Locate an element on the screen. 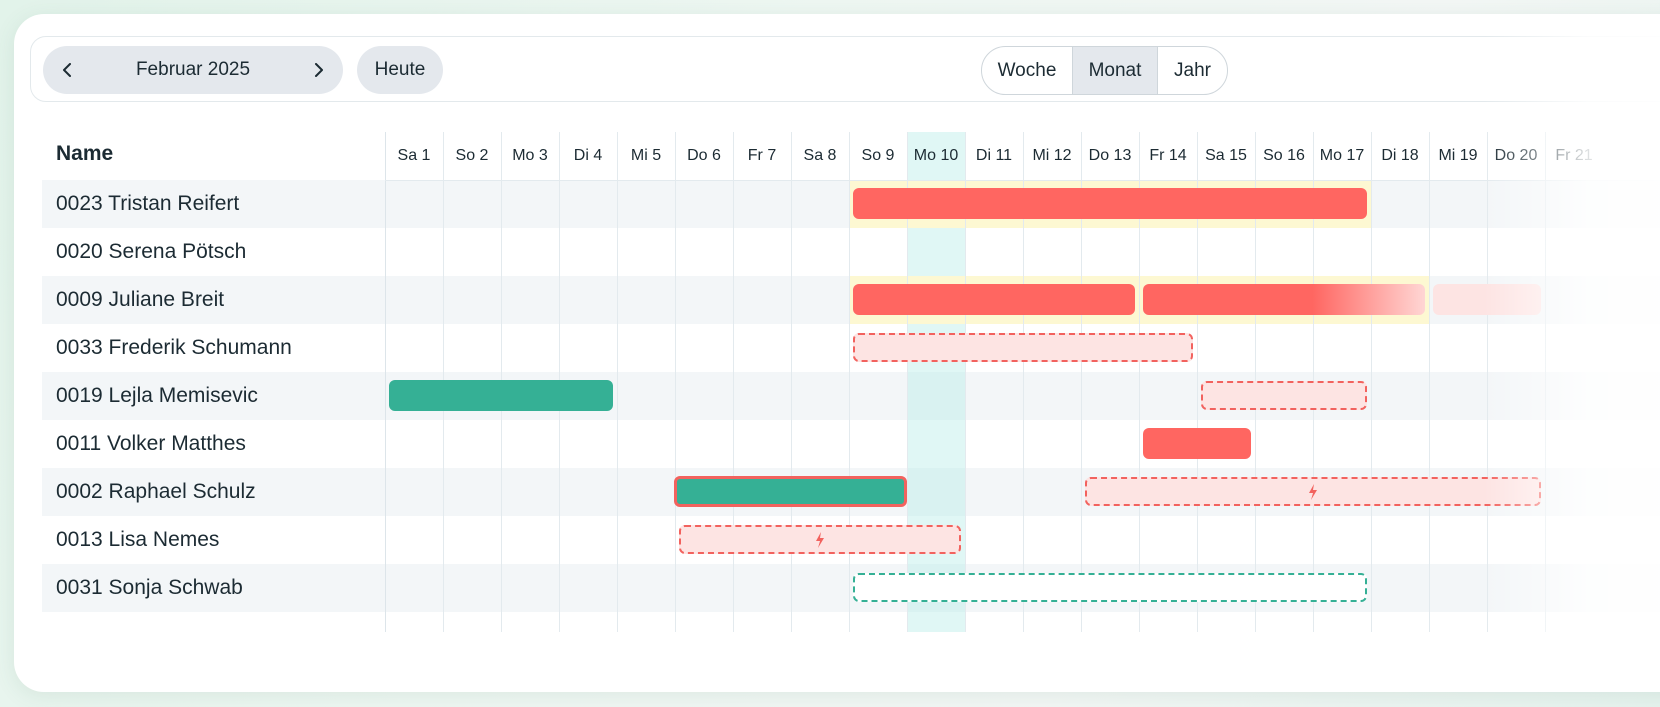 The width and height of the screenshot is (1660, 707). name-column-header: Name is located at coordinates (85, 153).